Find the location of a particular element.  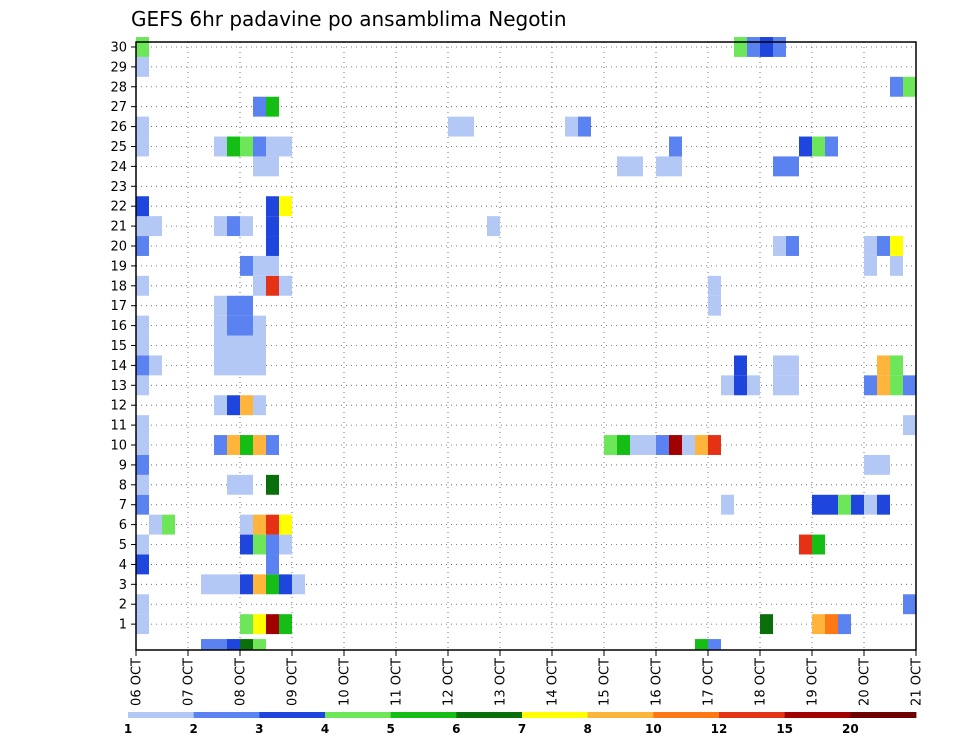

y-tick-label: 15 is located at coordinates (118, 346).